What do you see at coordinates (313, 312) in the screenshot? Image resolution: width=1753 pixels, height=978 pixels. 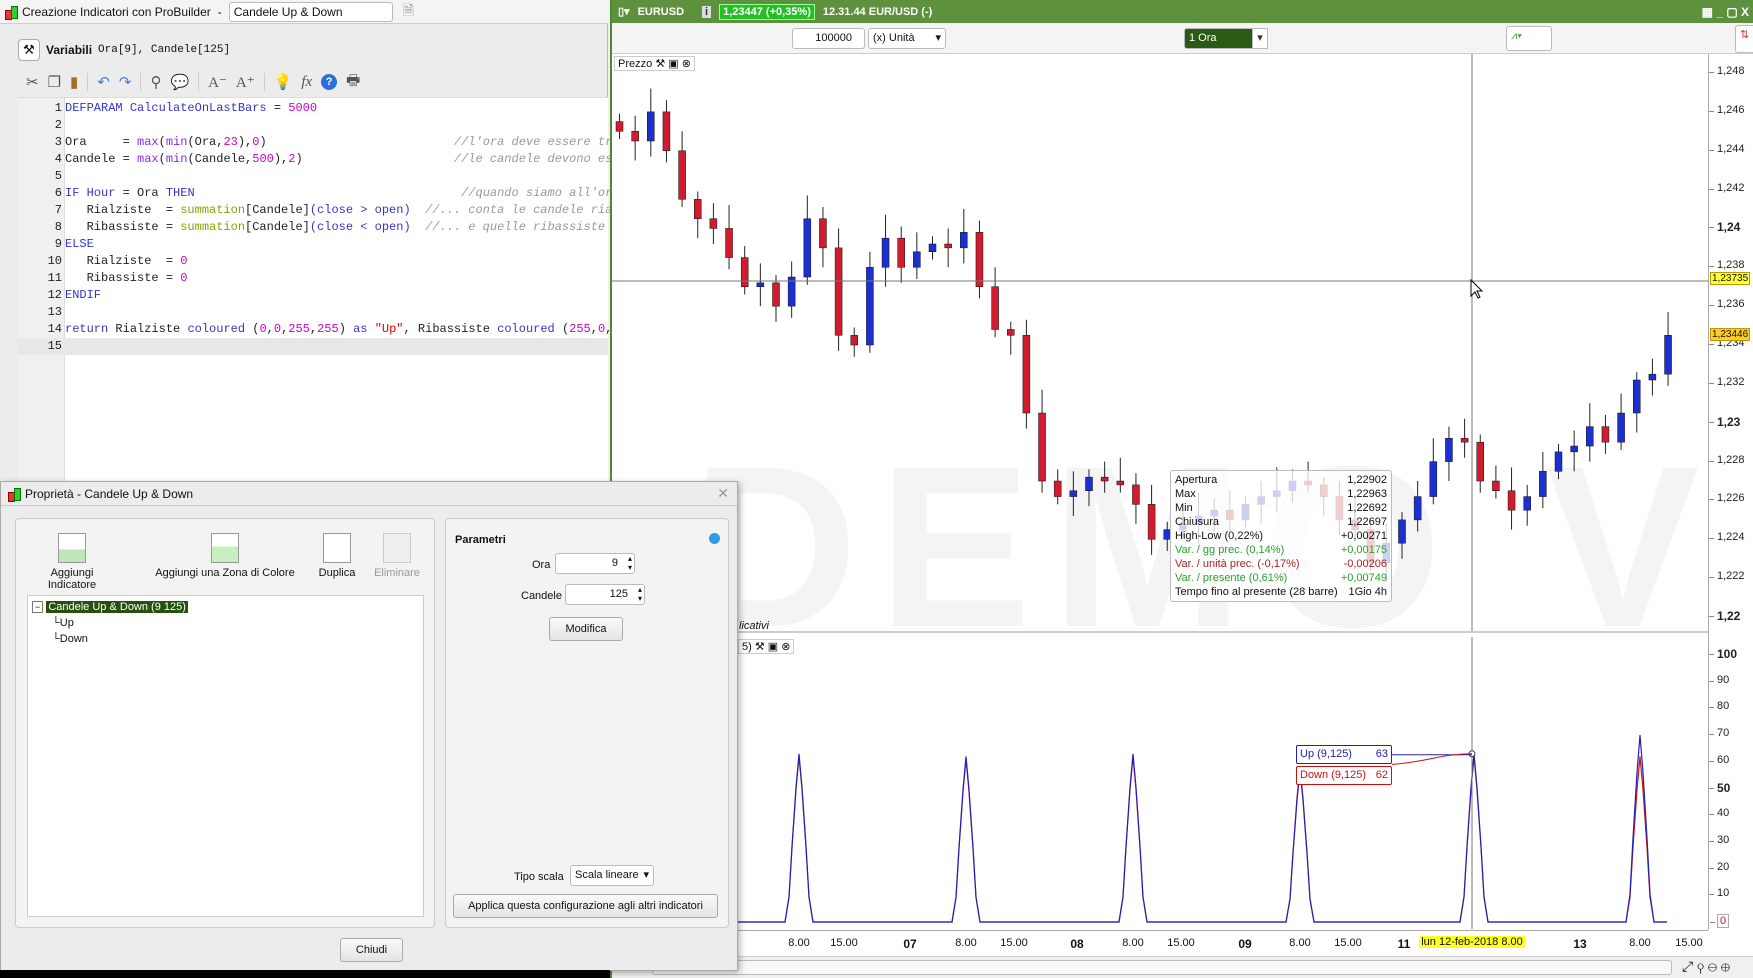 I see `code-line: 13` at bounding box center [313, 312].